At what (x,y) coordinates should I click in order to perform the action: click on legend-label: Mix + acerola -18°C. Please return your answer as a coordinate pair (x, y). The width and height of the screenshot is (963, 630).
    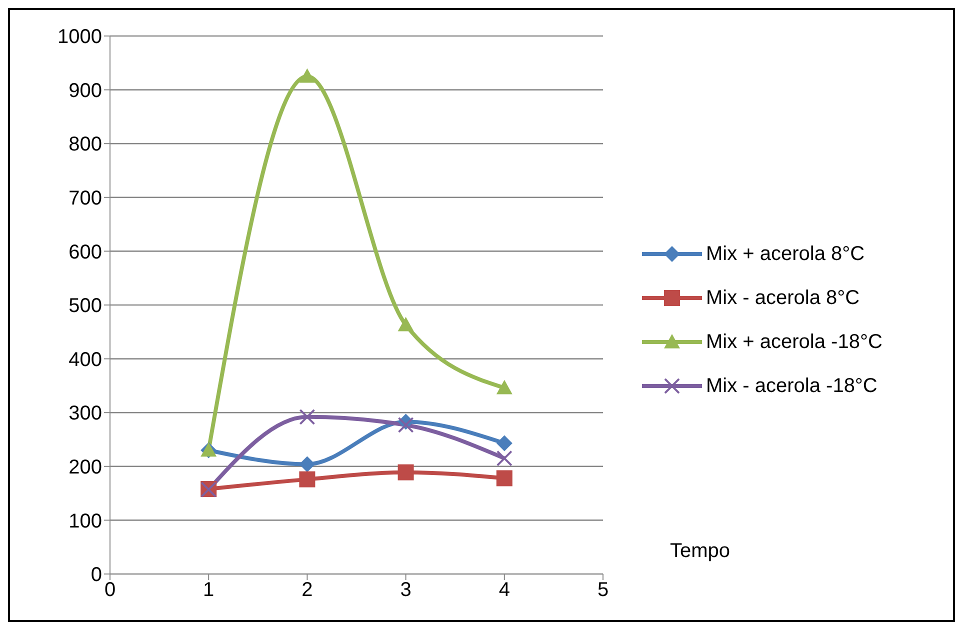
    Looking at the image, I should click on (794, 342).